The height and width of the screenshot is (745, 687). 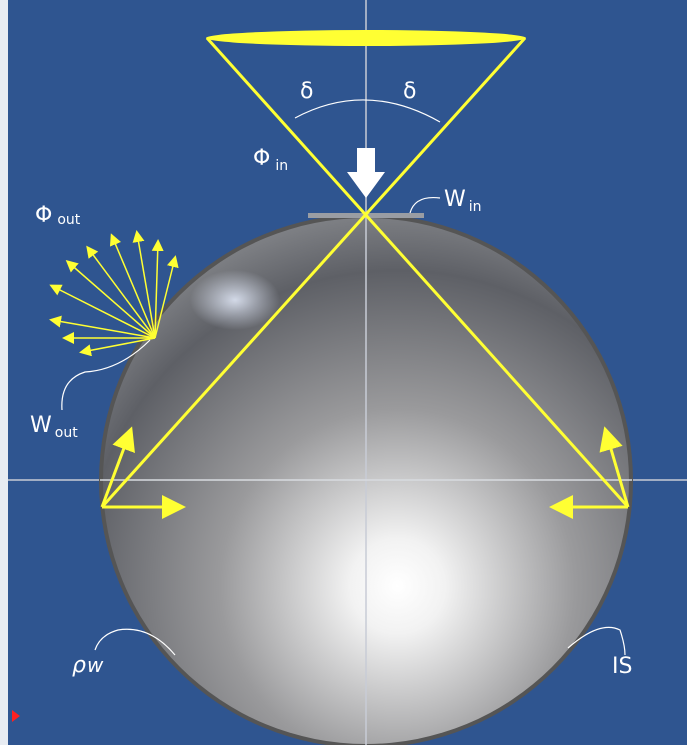 What do you see at coordinates (366, 38) in the screenshot?
I see `light-source` at bounding box center [366, 38].